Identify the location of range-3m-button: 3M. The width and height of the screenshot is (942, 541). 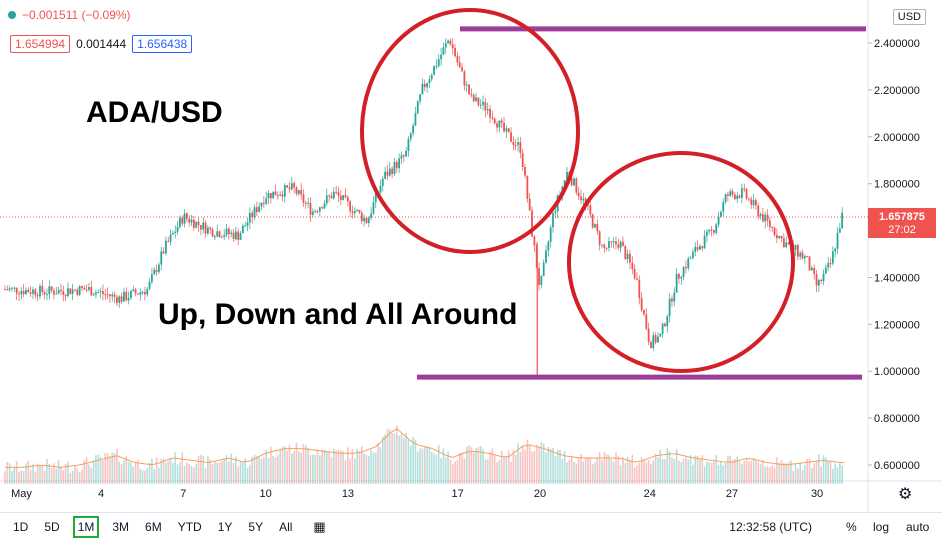
(121, 527).